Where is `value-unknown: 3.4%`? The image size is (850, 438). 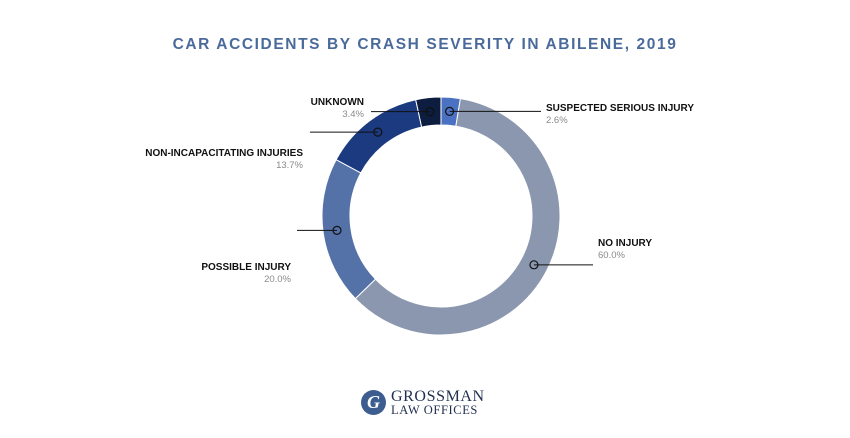
value-unknown: 3.4% is located at coordinates (353, 114).